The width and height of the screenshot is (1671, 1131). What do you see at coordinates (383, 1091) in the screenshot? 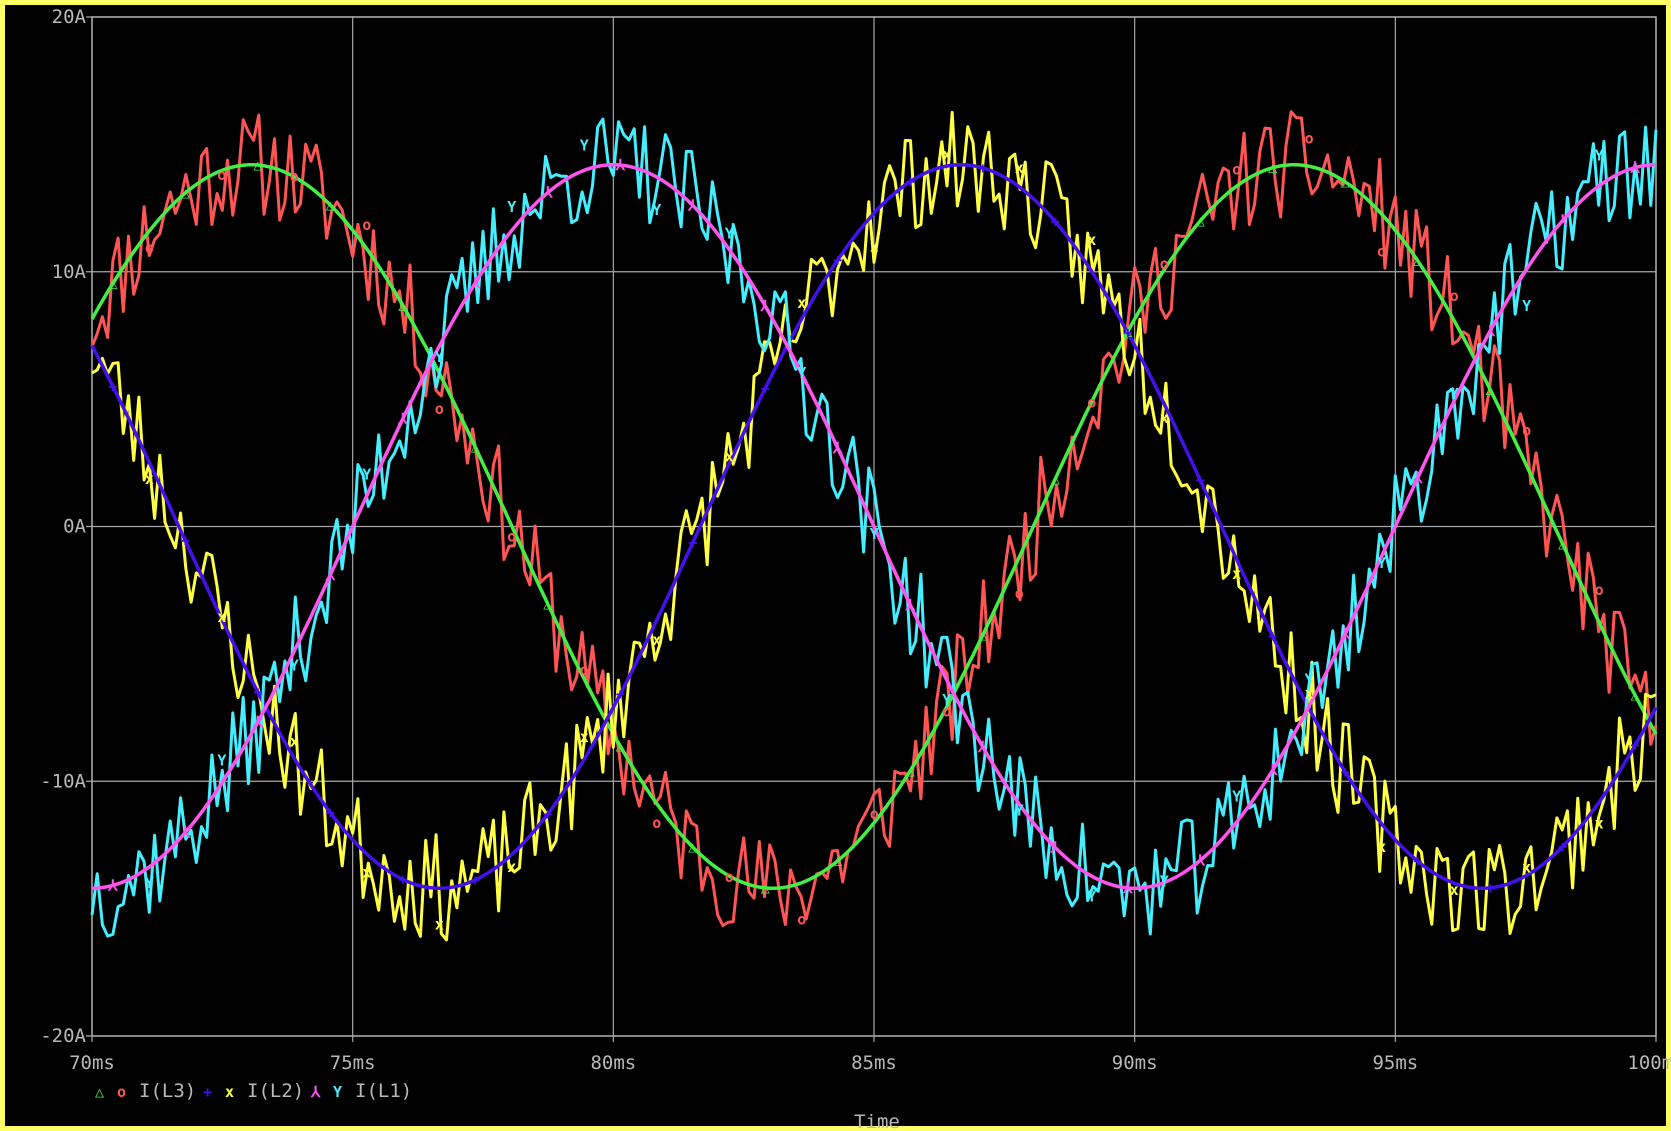
I see `legend-label: I(L1)` at bounding box center [383, 1091].